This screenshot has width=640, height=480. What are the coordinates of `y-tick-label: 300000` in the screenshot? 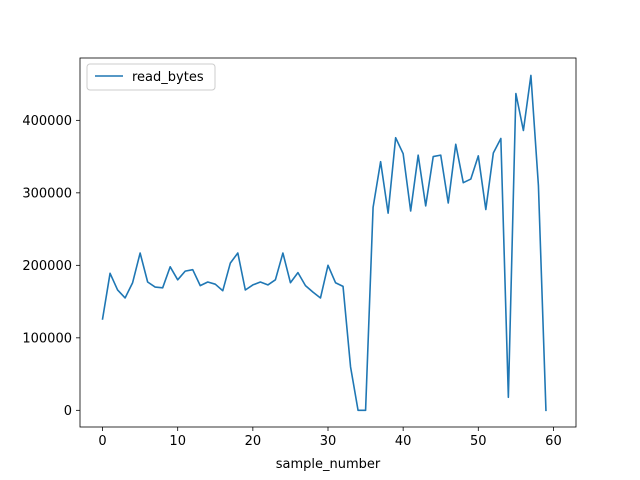 It's located at (47, 193).